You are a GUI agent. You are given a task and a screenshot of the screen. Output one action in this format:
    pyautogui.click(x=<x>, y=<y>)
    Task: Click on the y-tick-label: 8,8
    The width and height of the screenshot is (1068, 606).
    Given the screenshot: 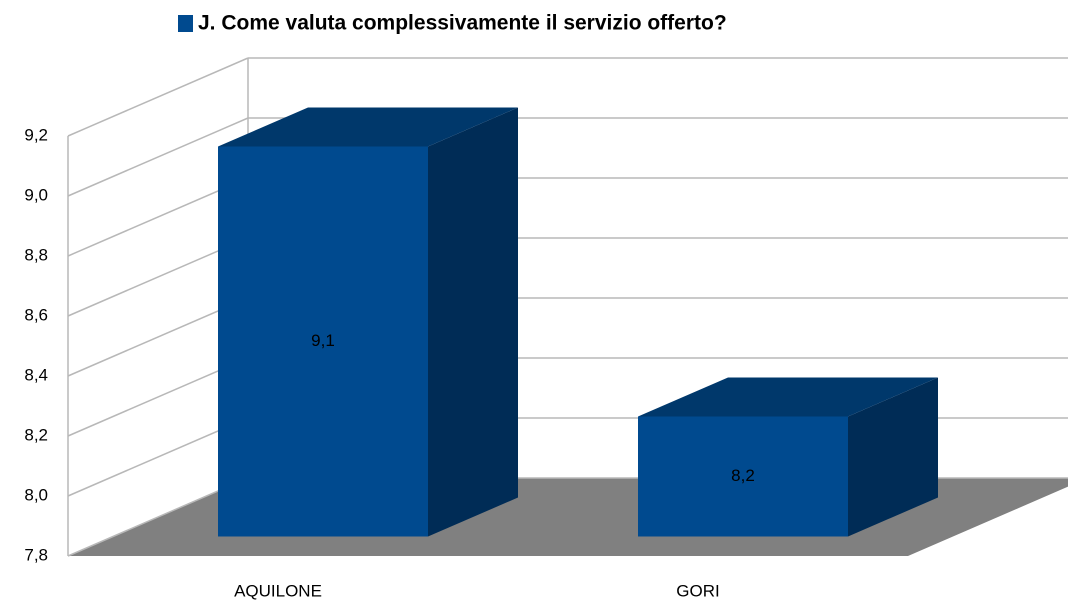 What is the action you would take?
    pyautogui.click(x=36, y=254)
    